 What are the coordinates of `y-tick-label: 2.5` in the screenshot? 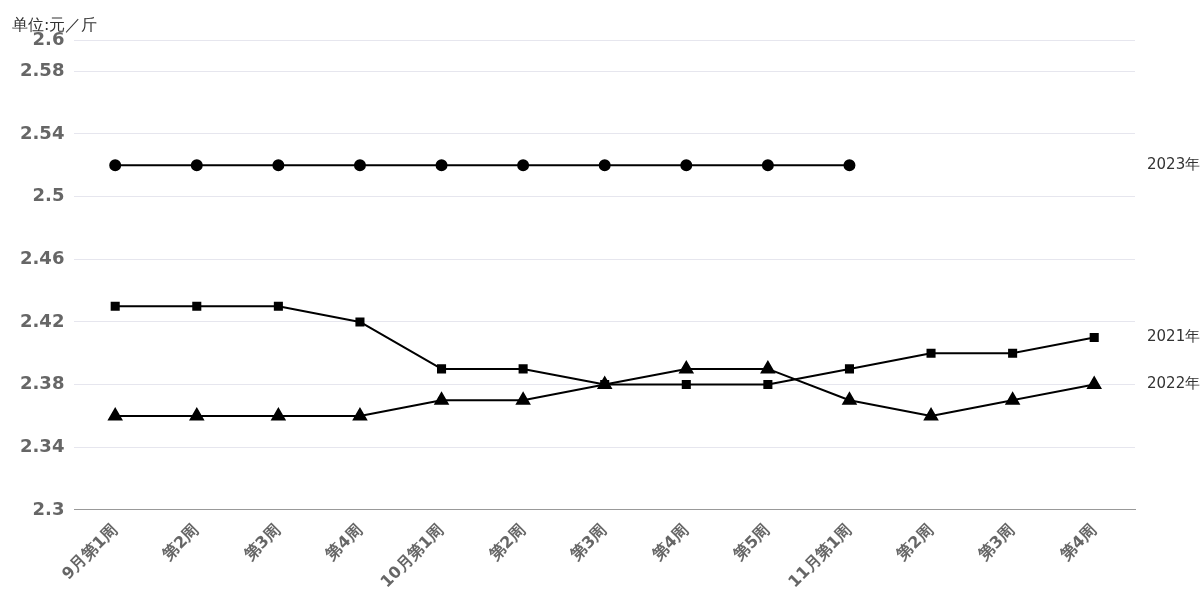 It's located at (48, 195).